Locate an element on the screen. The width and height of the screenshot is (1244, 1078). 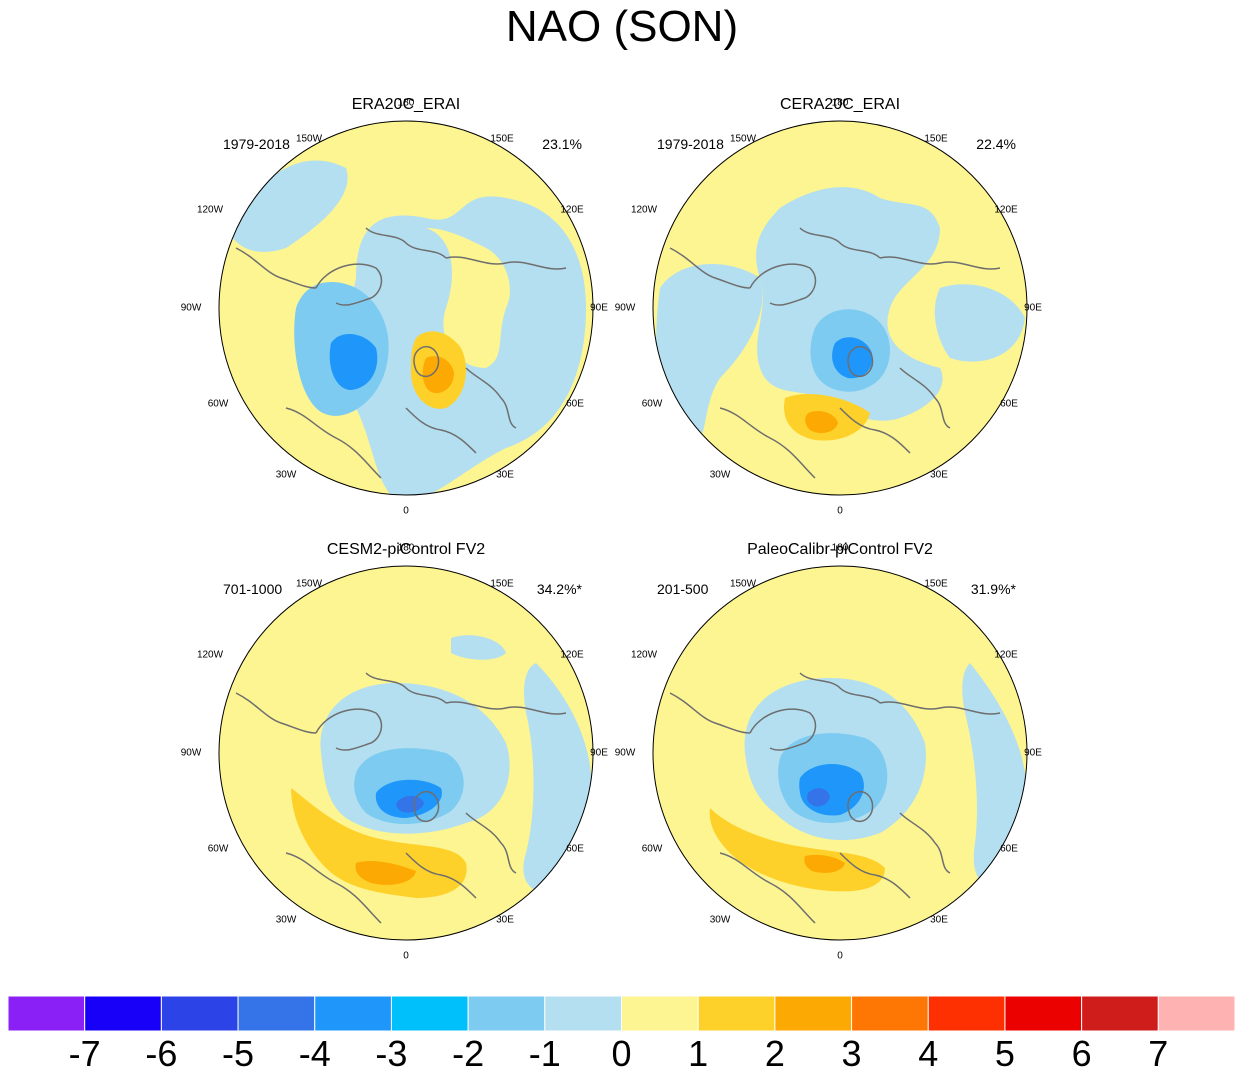
colorbar-tick-label: -6 is located at coordinates (161, 1053).